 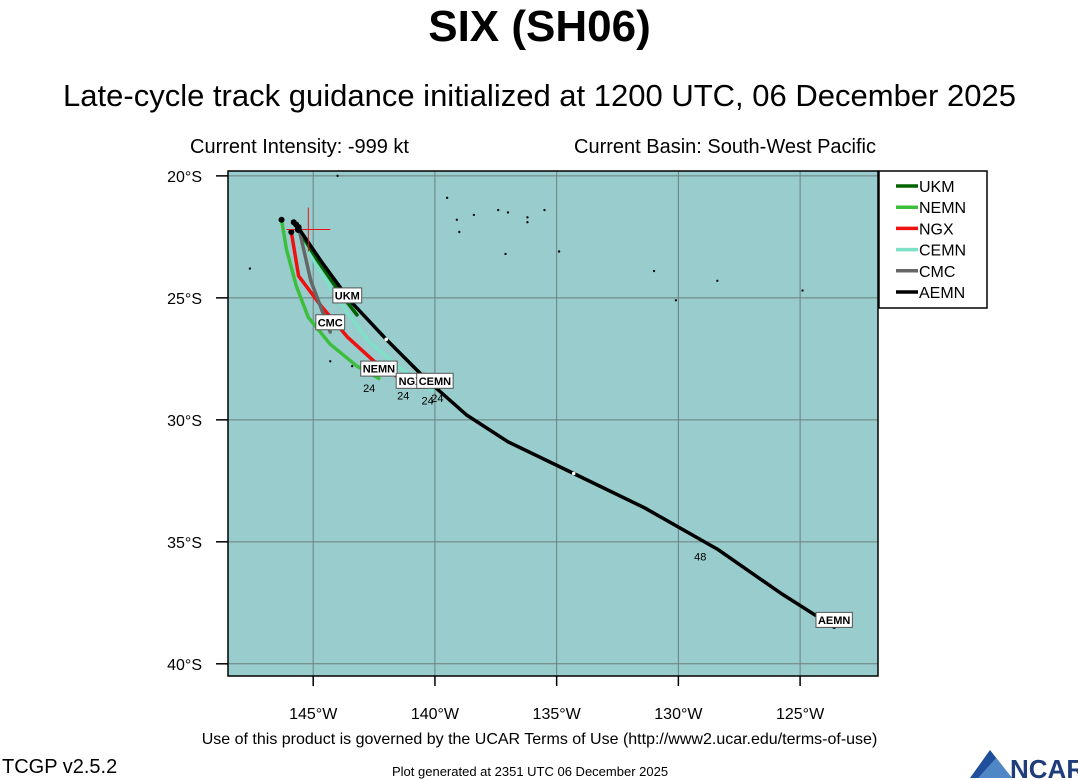 I want to click on current-position-dot, so click(x=298, y=230).